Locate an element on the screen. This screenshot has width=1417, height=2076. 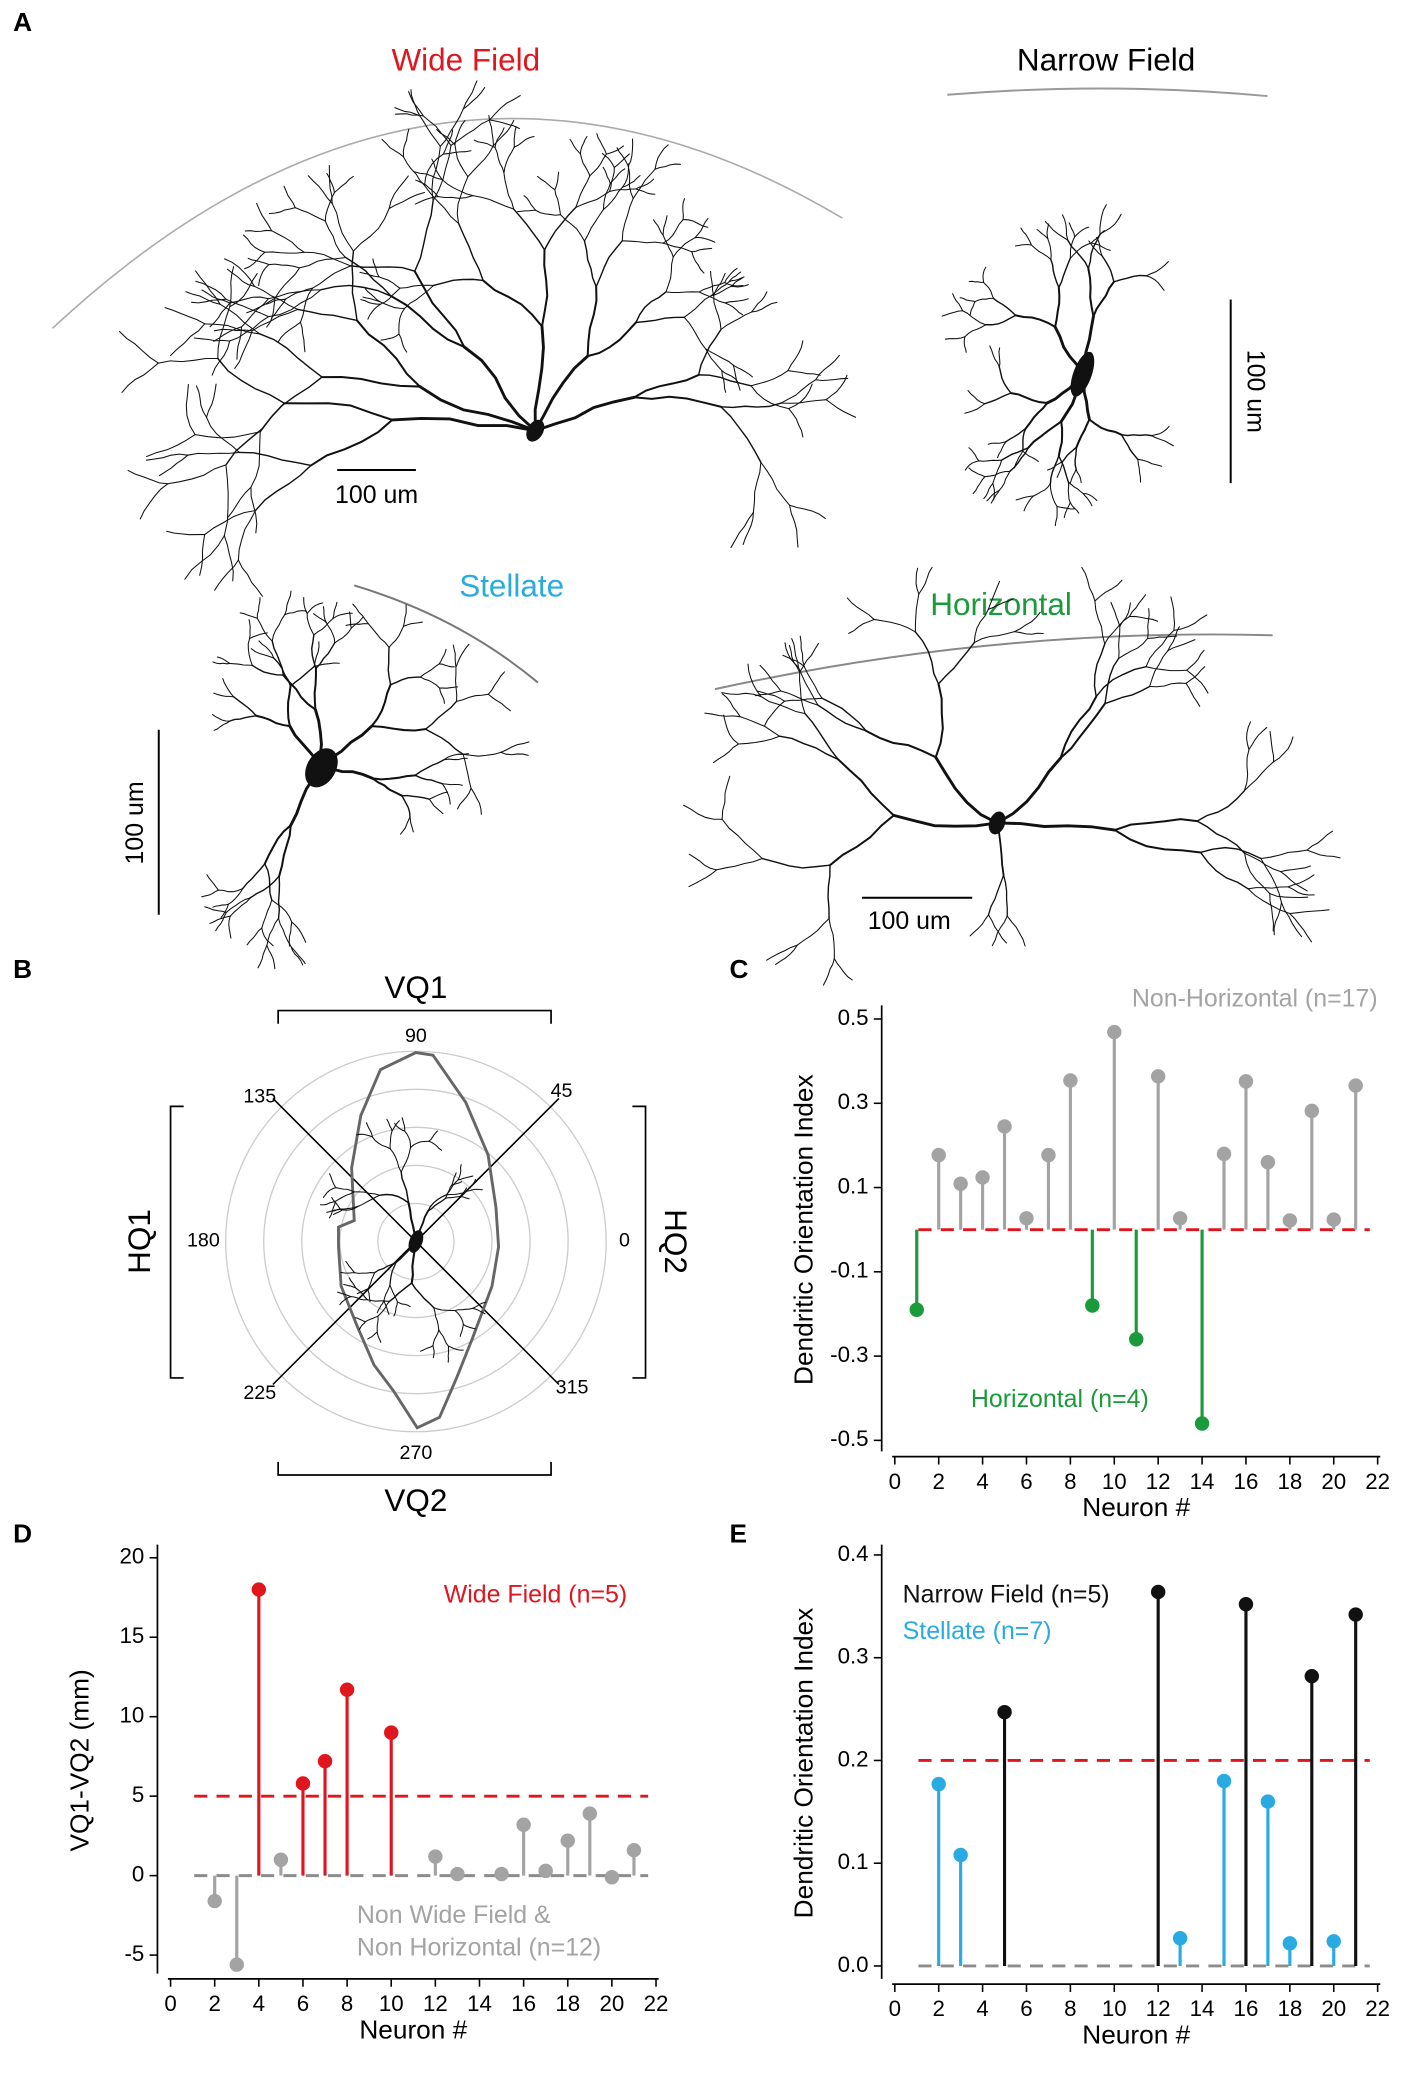
quadrant-label: VQ2 is located at coordinates (415, 1500).